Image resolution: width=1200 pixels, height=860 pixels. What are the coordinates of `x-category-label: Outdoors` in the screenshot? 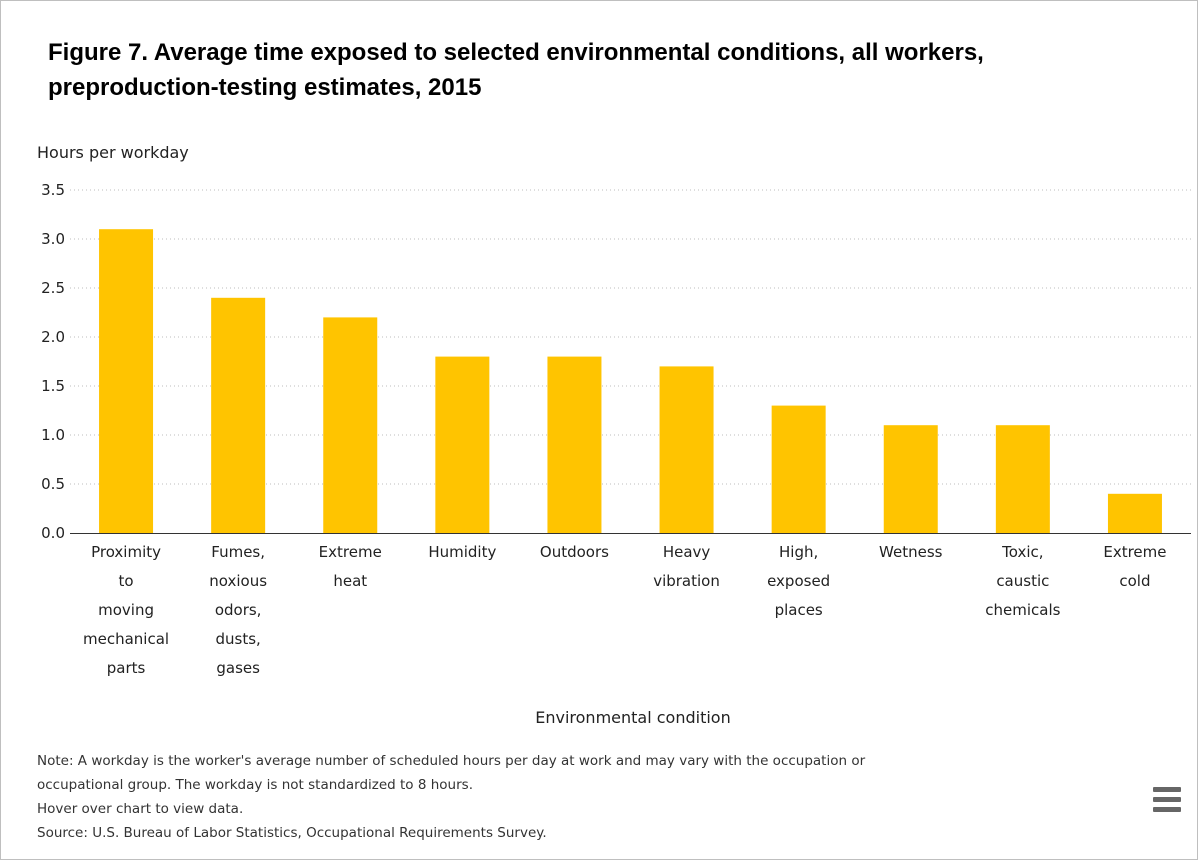 It's located at (574, 552).